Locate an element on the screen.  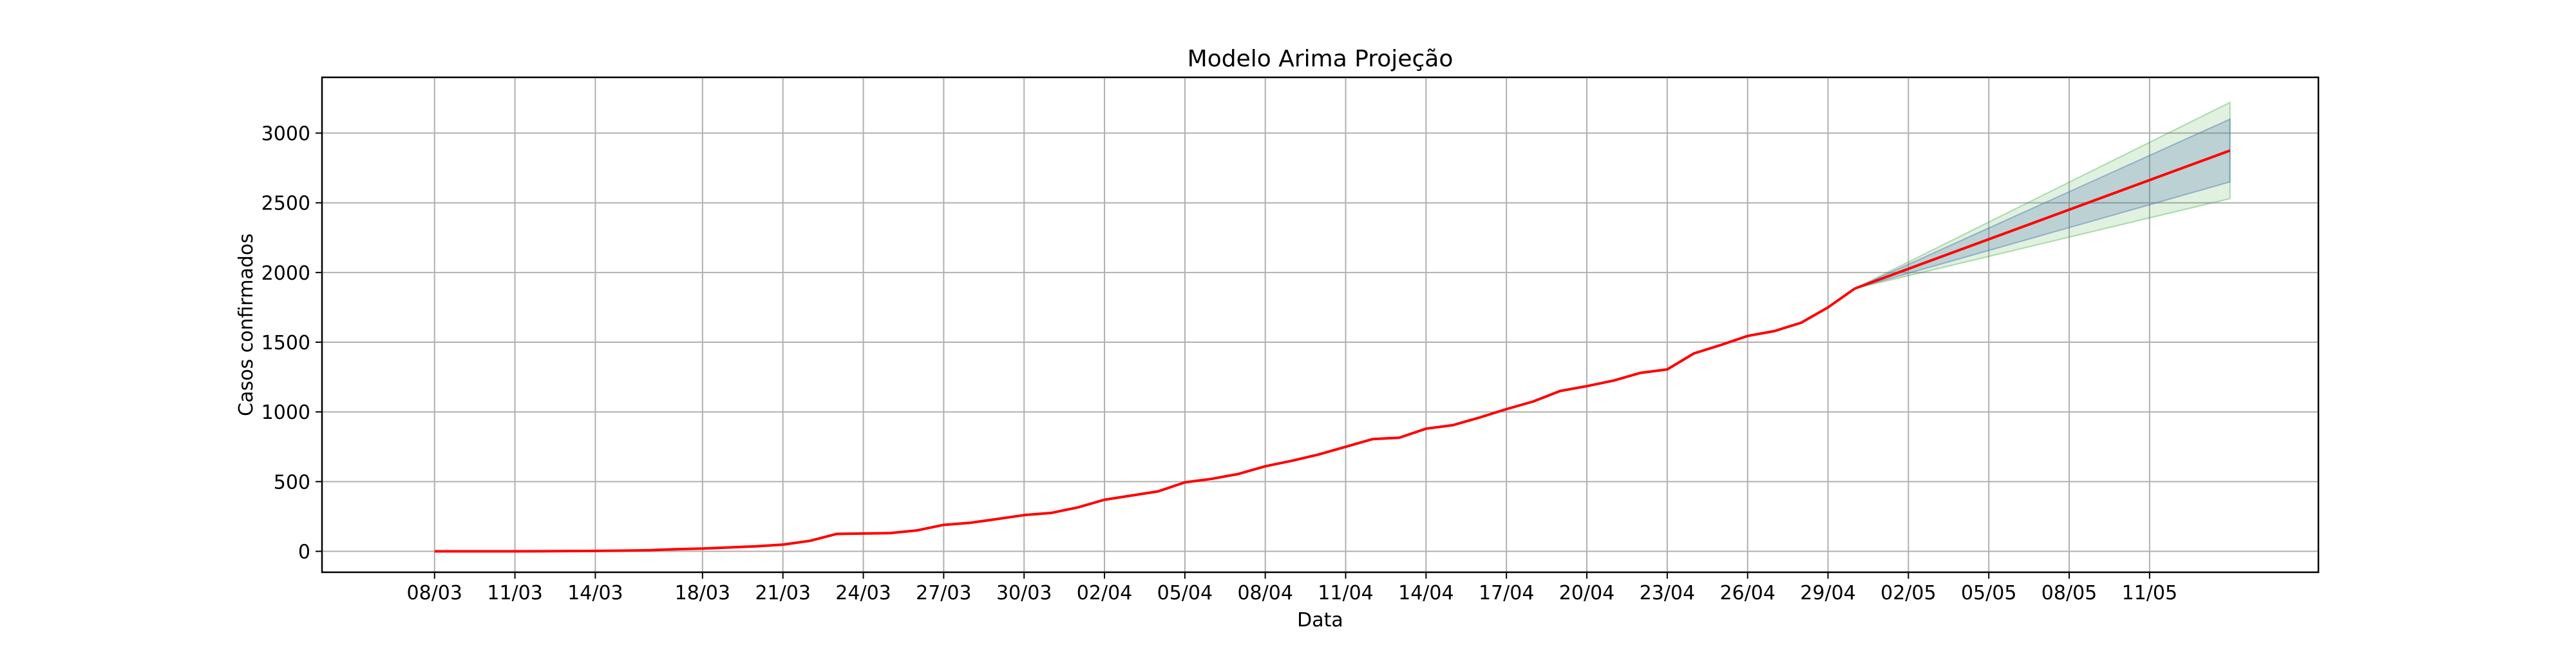
ci-outer-band is located at coordinates (2043, 195).